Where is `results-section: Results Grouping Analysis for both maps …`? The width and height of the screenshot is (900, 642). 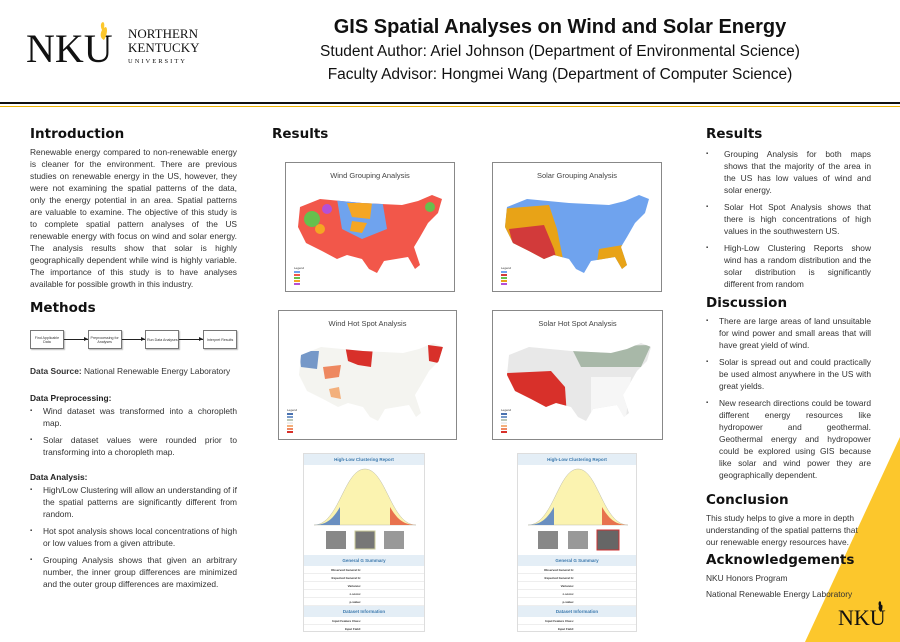 results-section: Results Grouping Analysis for both maps … is located at coordinates (788, 306).